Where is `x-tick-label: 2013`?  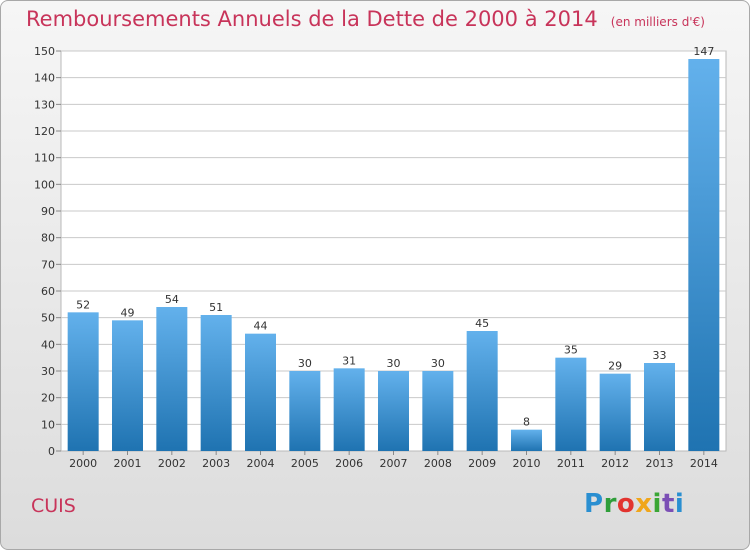 x-tick-label: 2013 is located at coordinates (660, 463).